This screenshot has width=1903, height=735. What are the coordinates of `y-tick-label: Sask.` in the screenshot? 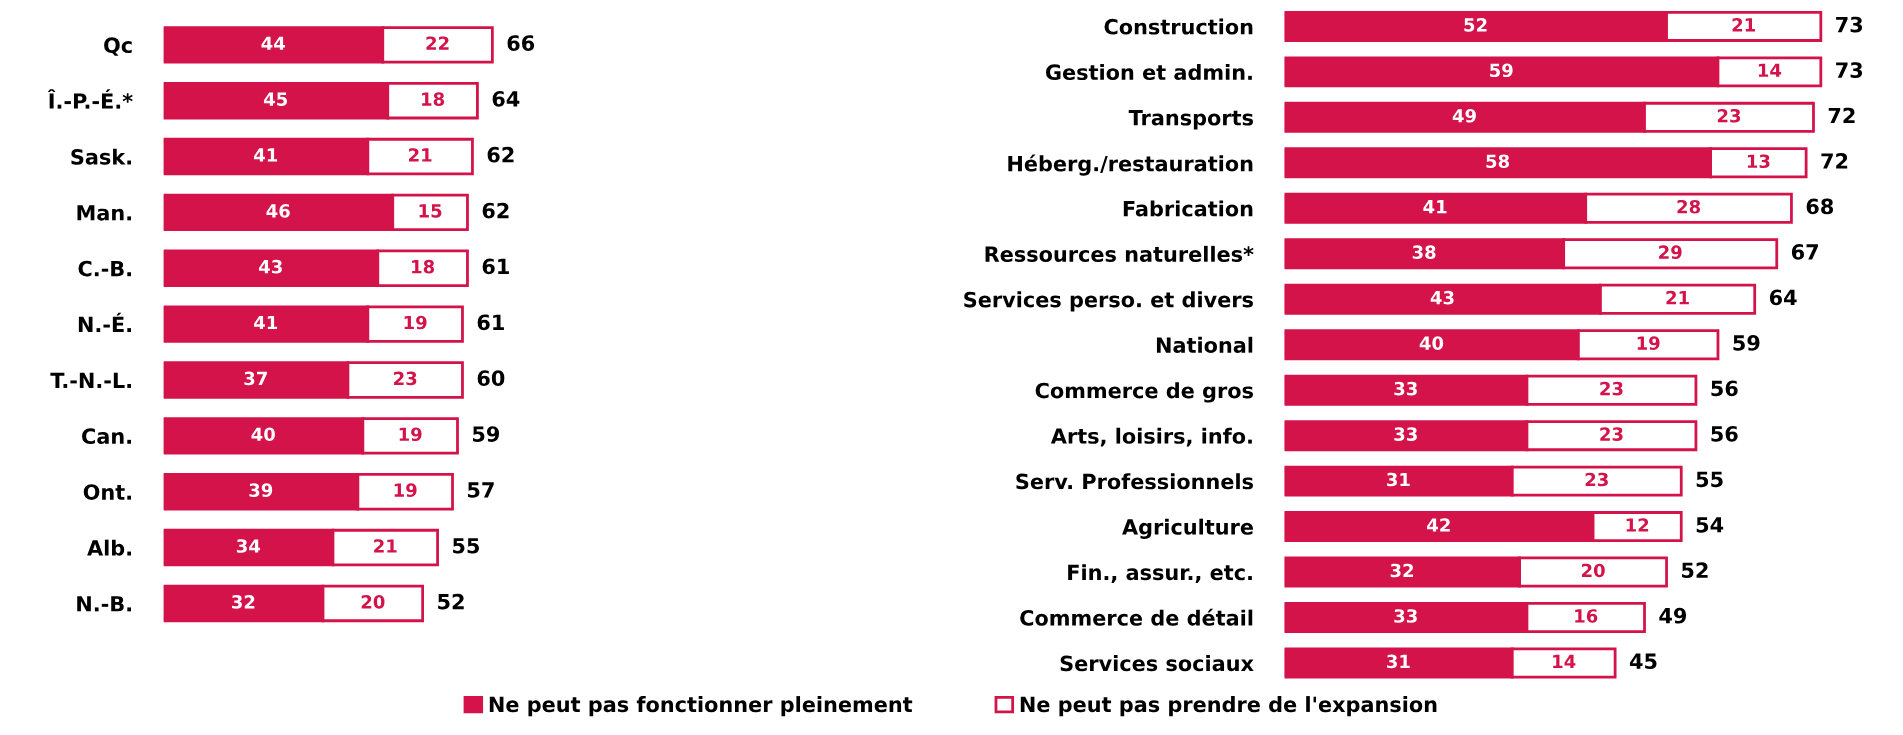 It's located at (101, 156).